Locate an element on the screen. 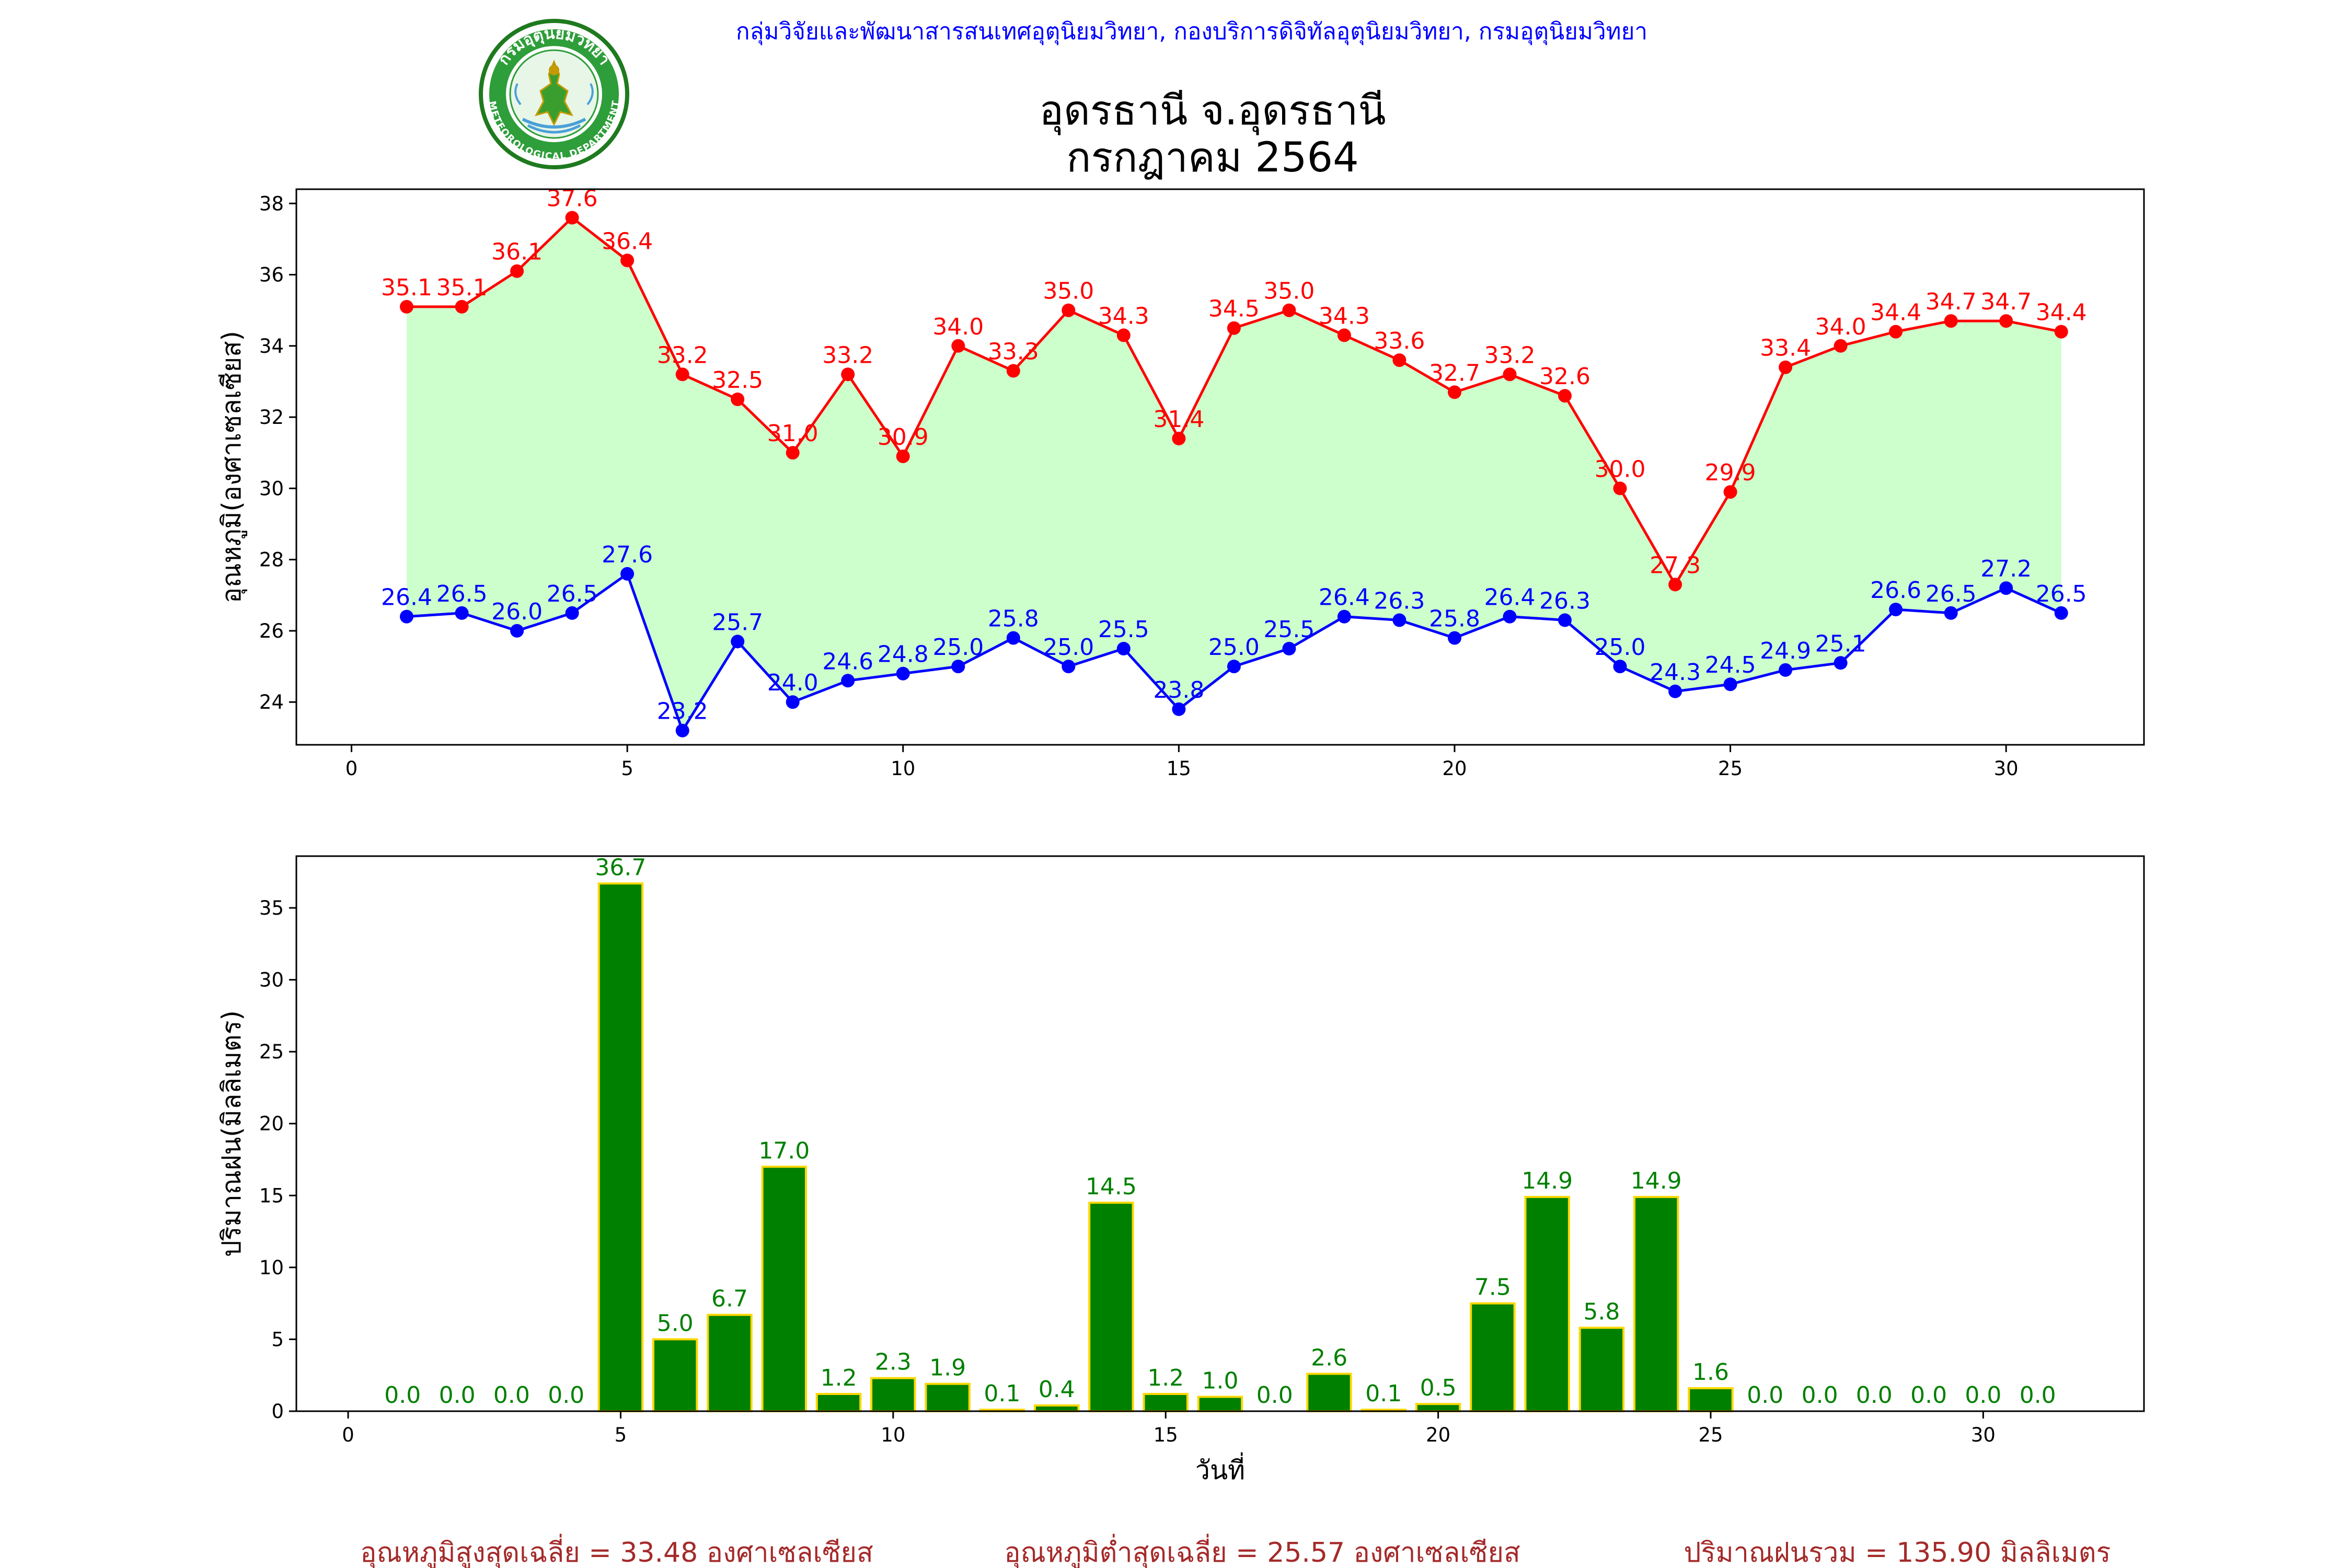  min-temperature-label: 24.9 is located at coordinates (1785, 651).